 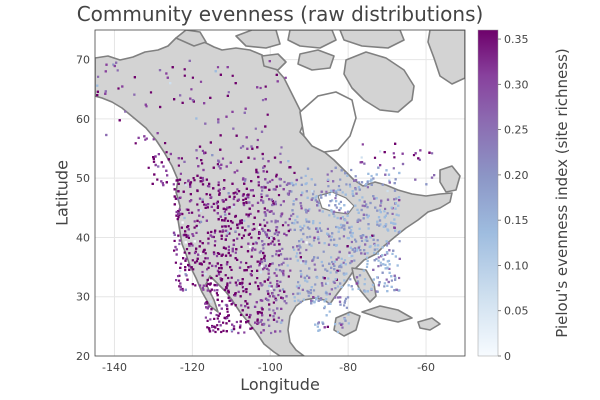 What do you see at coordinates (83, 237) in the screenshot?
I see `y-tick-label: 40` at bounding box center [83, 237].